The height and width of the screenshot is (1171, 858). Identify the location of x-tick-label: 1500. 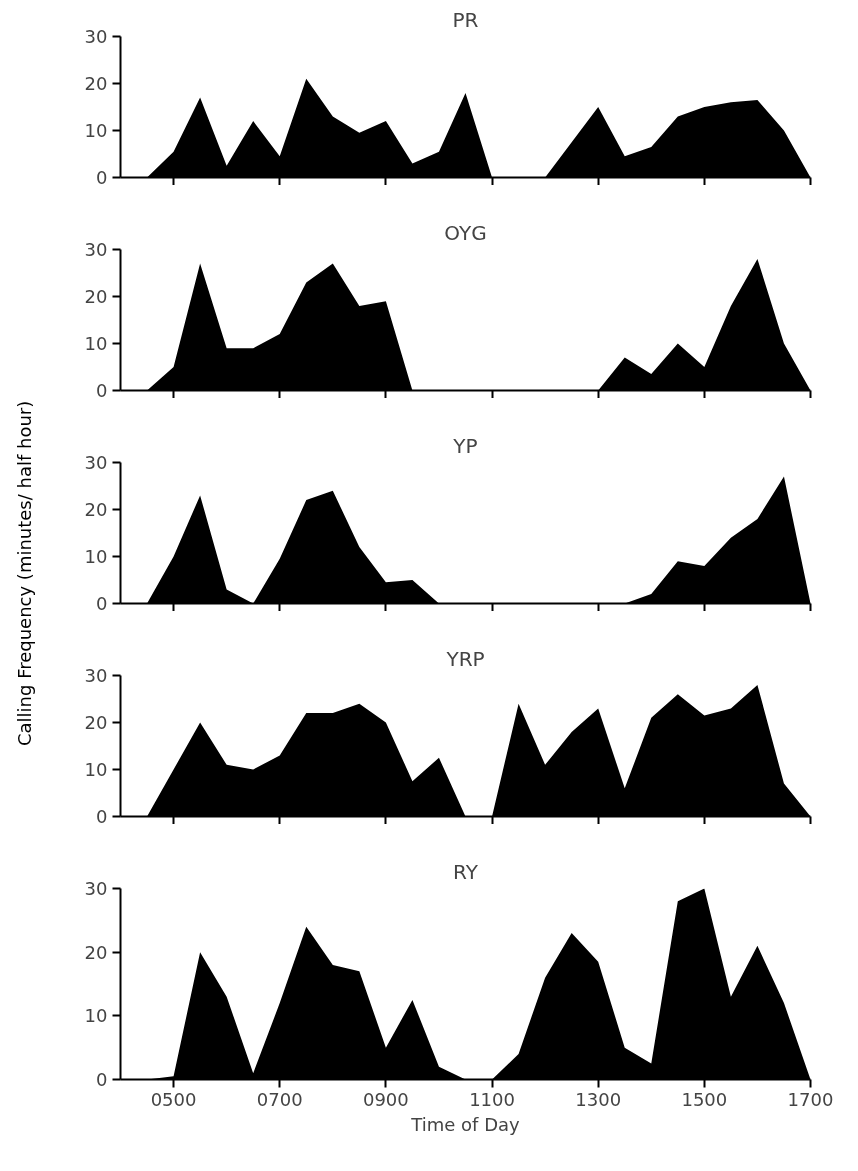
(704, 1099).